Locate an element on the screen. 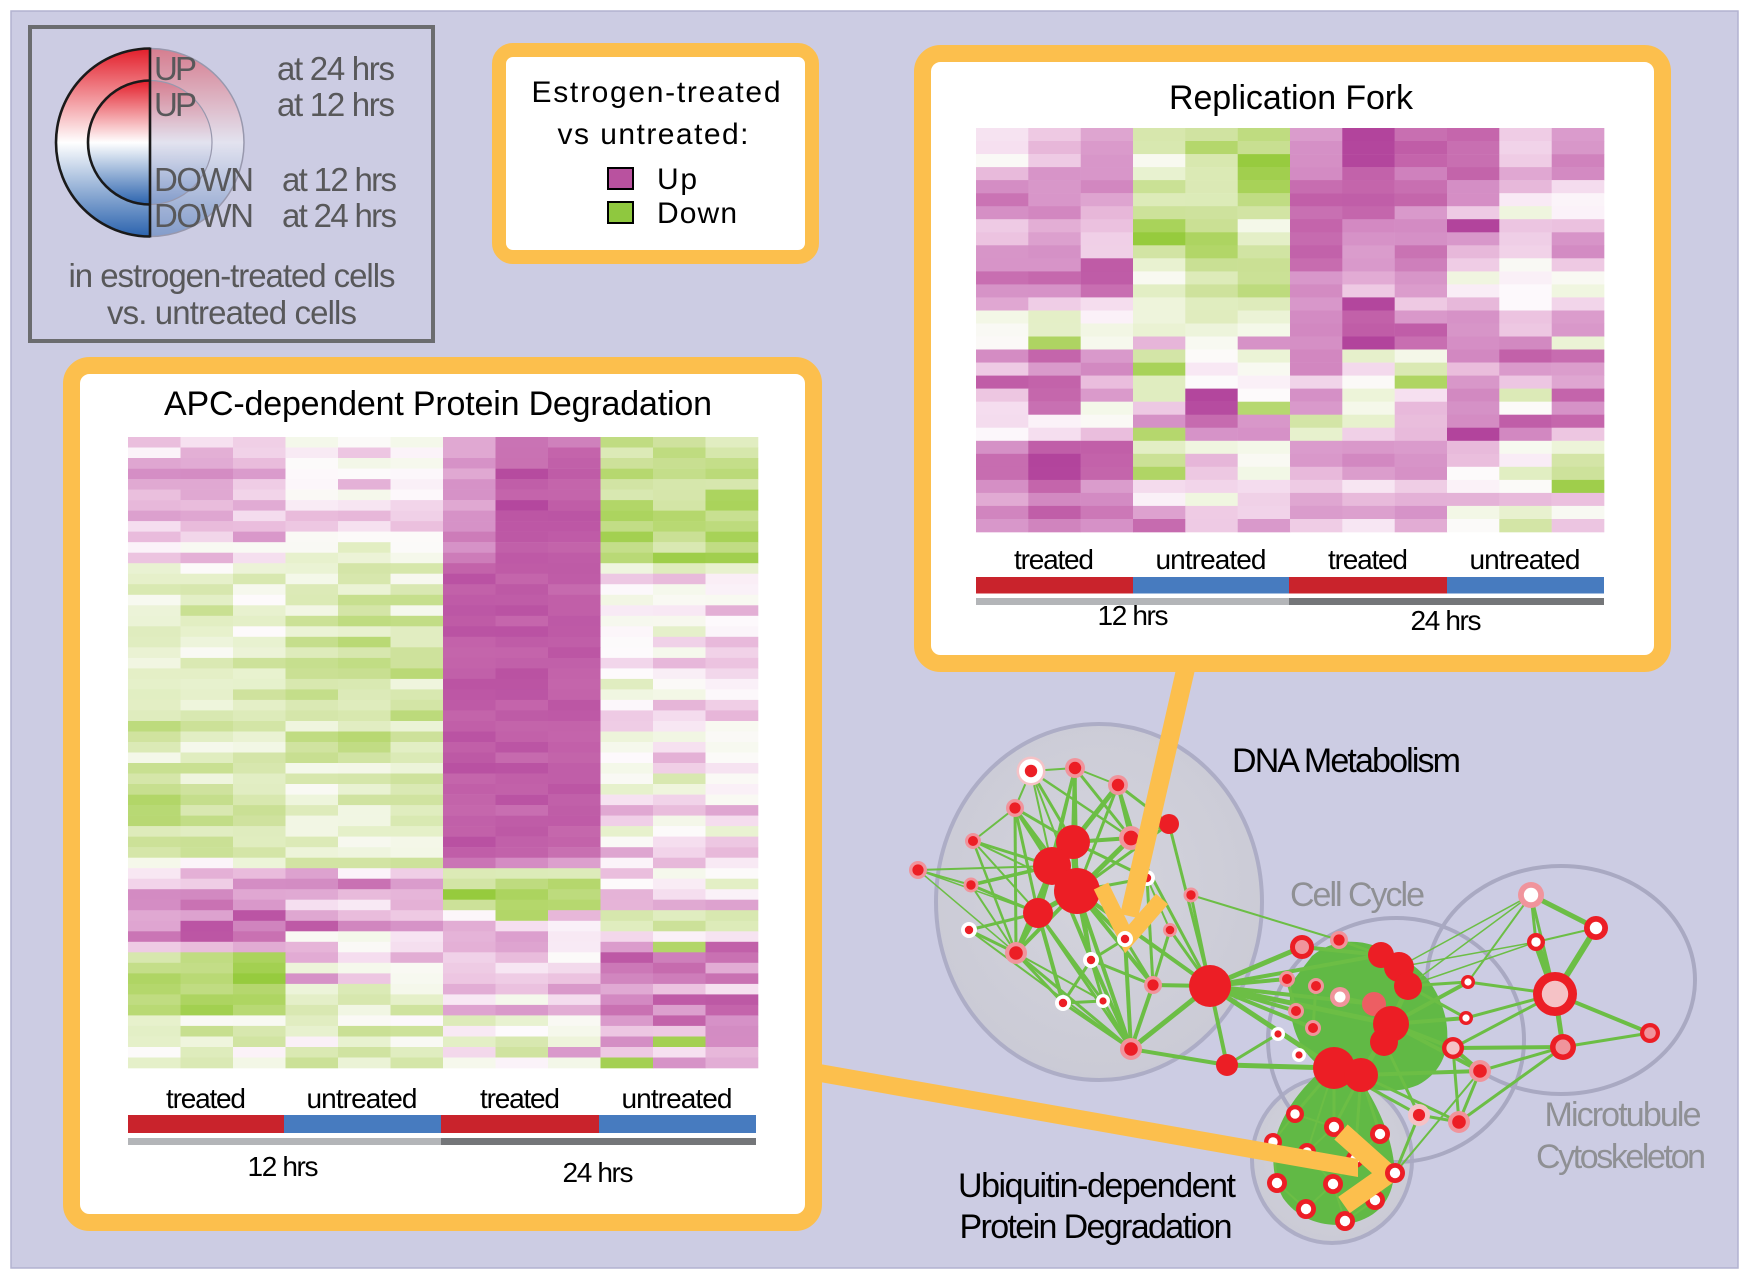 This screenshot has height=1279, width=1750. svg-text: in estrogen-treated cells is located at coordinates (232, 275).